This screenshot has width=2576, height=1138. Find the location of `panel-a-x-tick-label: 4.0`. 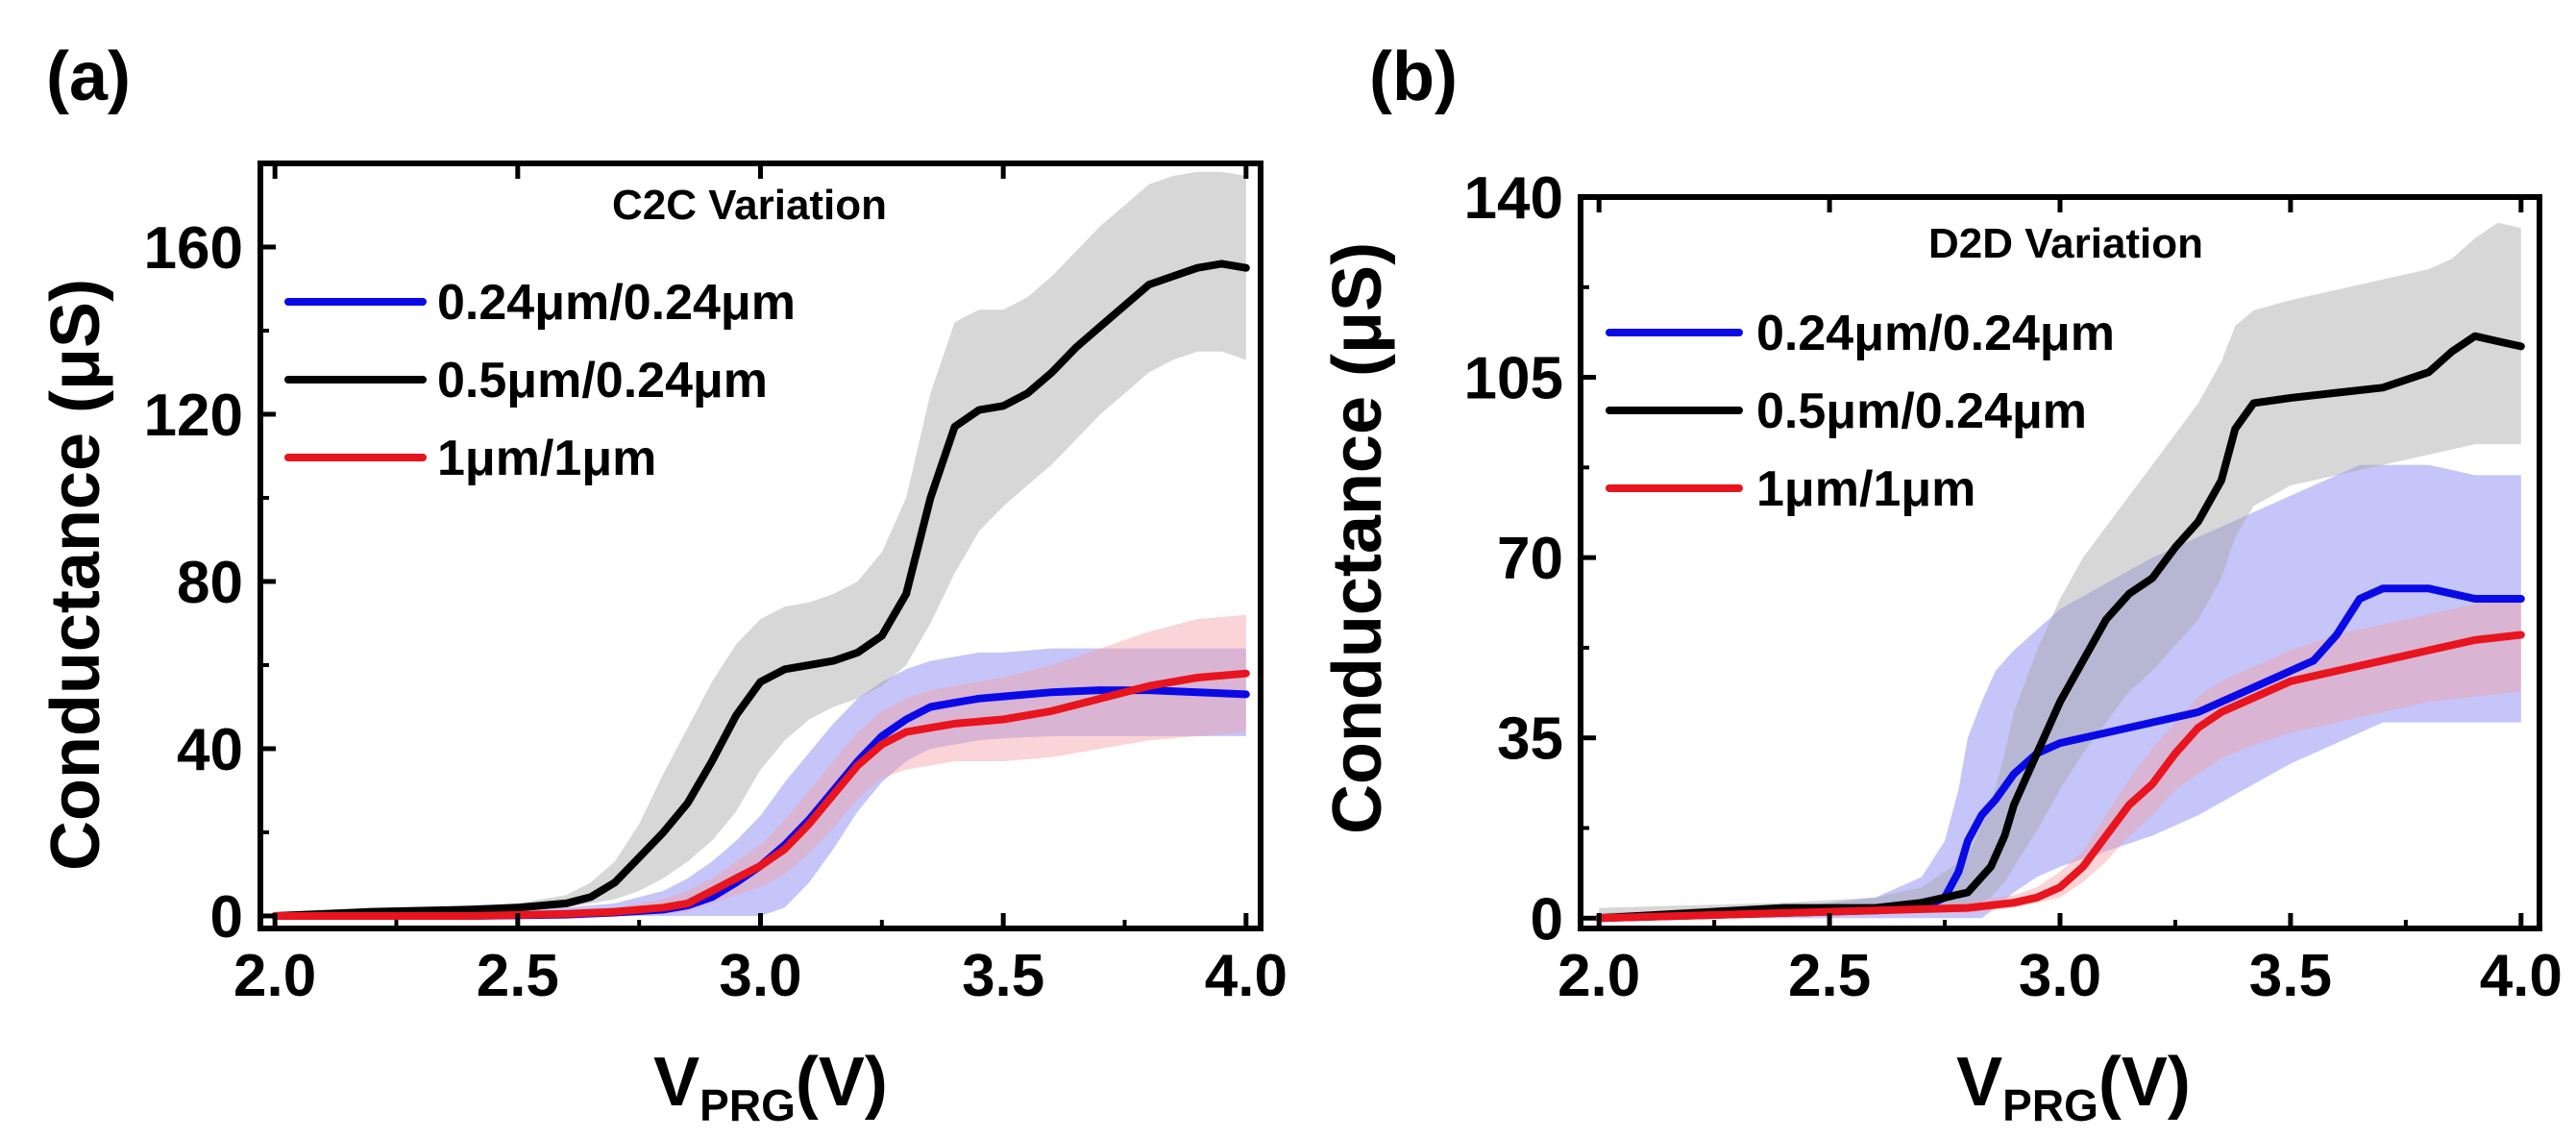

panel-a-x-tick-label: 4.0 is located at coordinates (1246, 976).